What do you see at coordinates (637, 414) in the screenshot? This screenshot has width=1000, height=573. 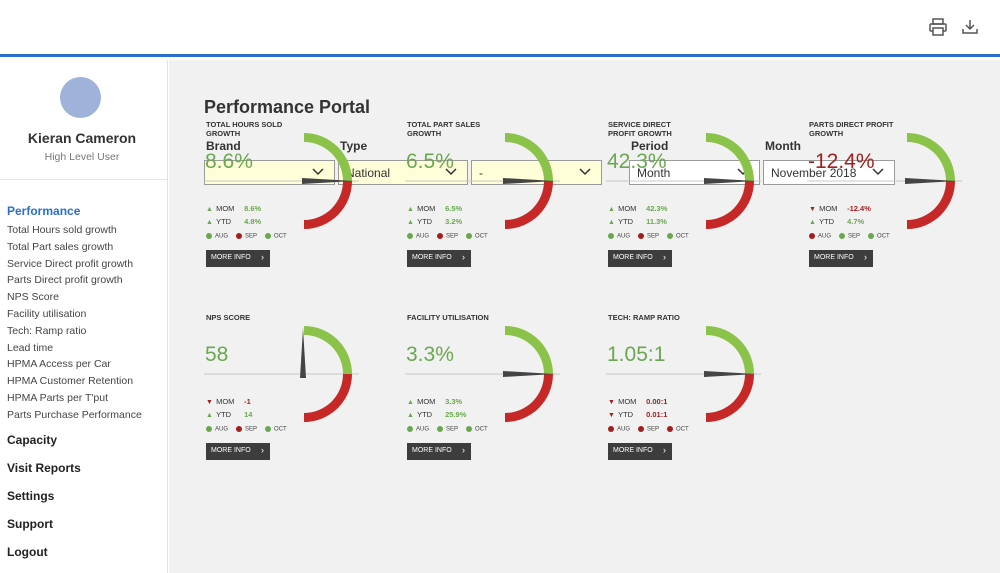 I see `ytd-row: ▼ YTD 0.01:1` at bounding box center [637, 414].